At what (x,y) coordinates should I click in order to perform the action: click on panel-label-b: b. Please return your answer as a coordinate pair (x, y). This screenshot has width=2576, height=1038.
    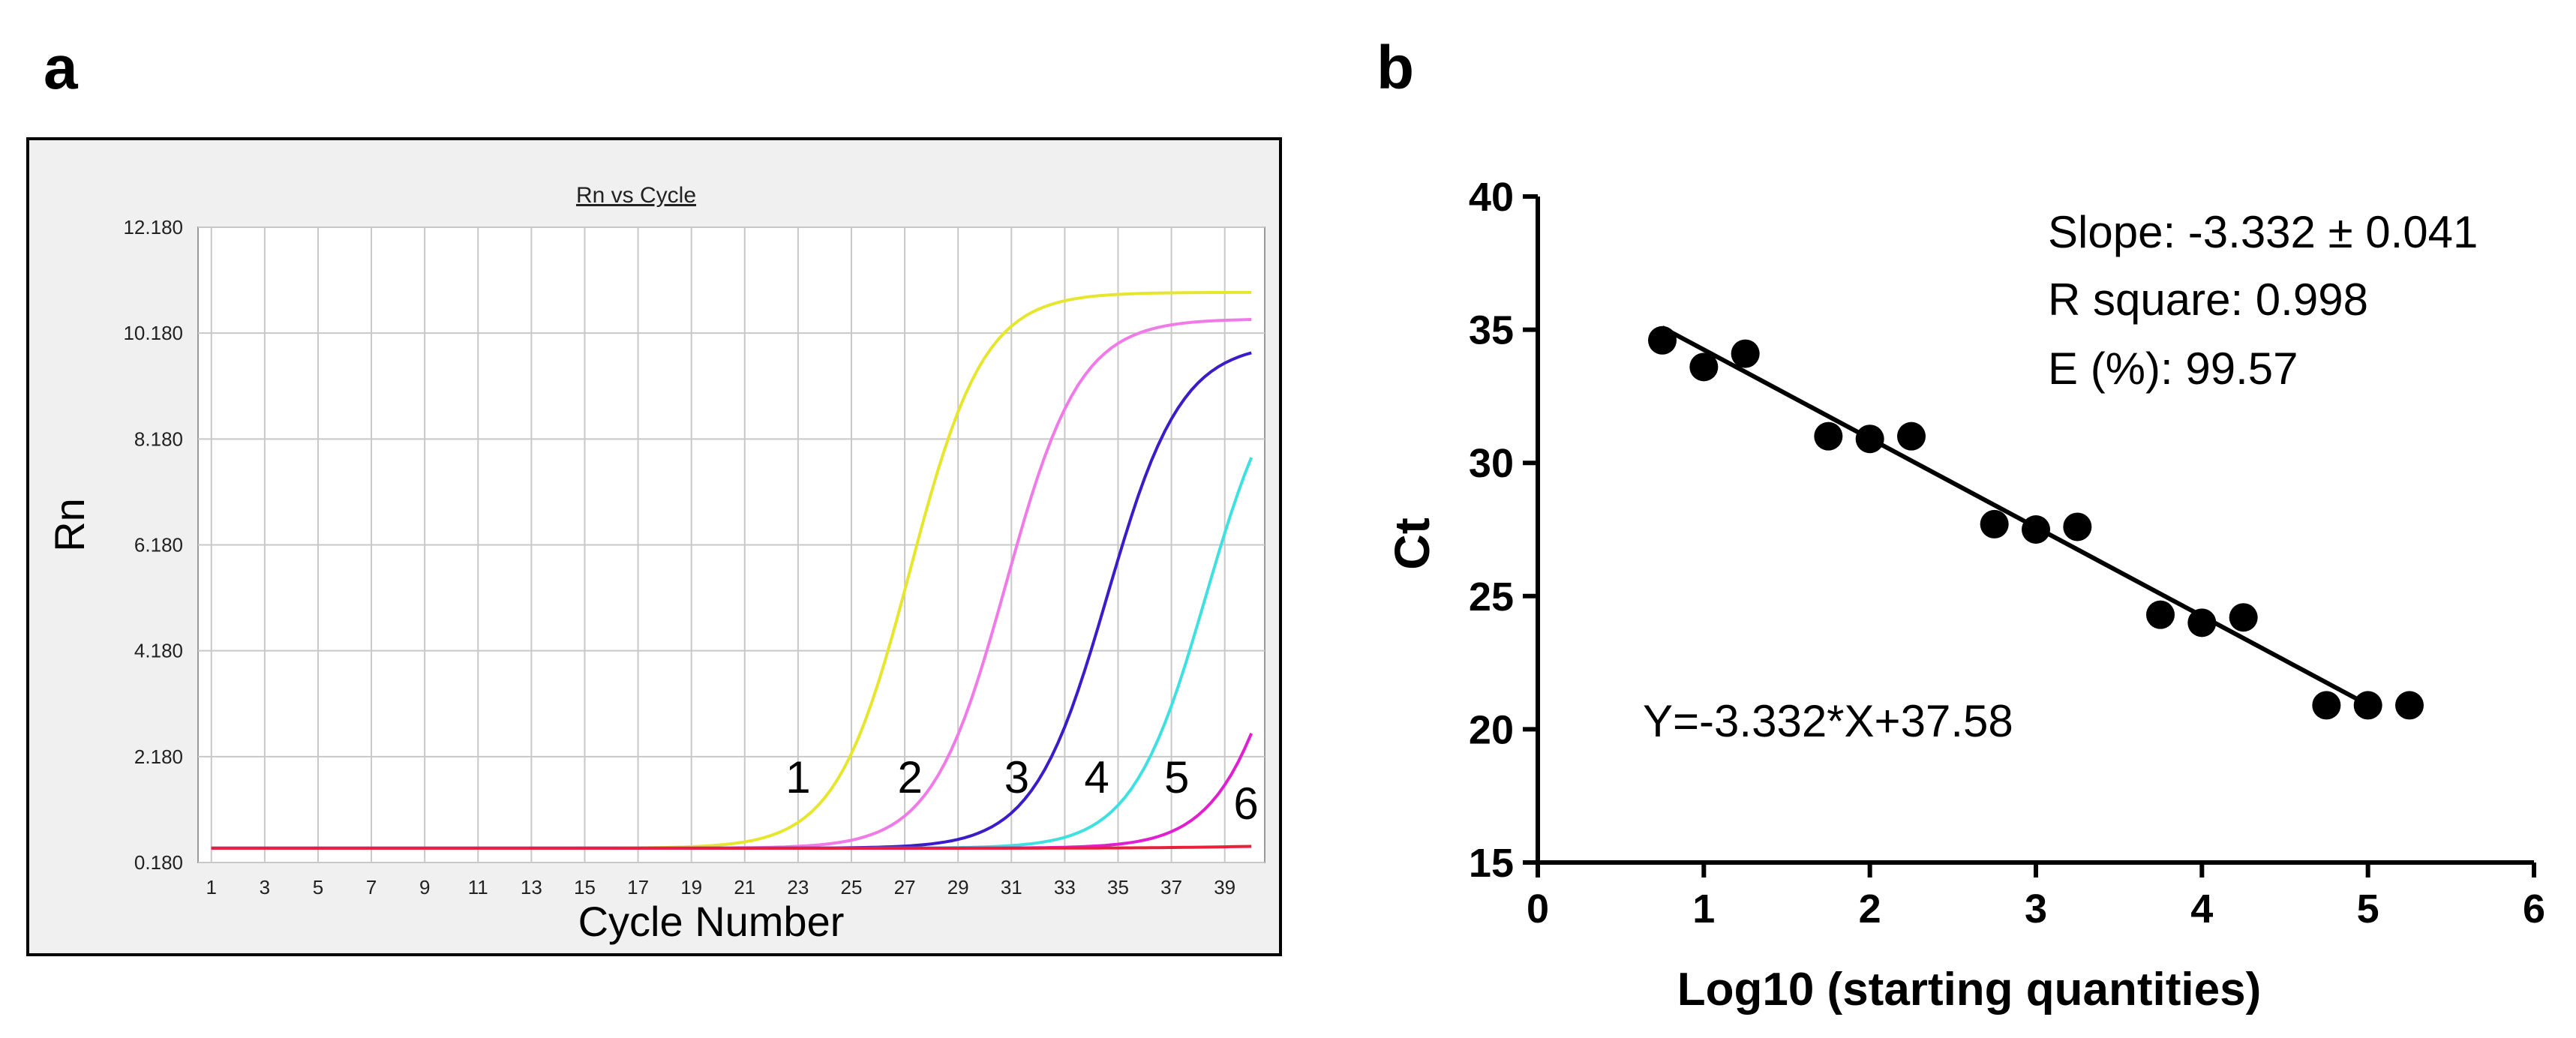
    Looking at the image, I should click on (1395, 68).